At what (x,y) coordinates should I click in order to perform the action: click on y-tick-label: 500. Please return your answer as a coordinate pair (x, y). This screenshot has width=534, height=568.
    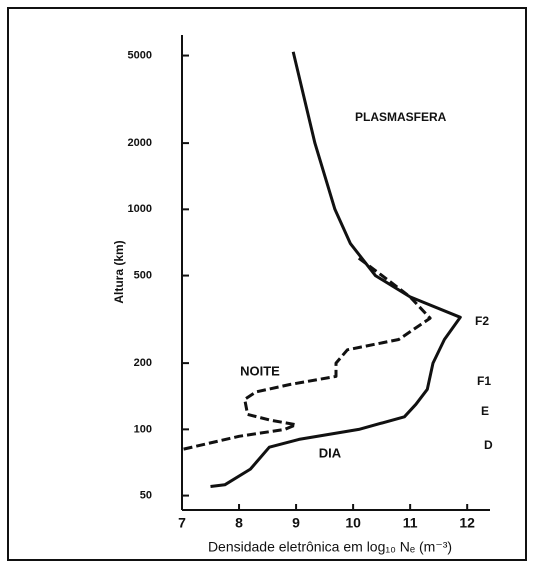
    Looking at the image, I should click on (143, 275).